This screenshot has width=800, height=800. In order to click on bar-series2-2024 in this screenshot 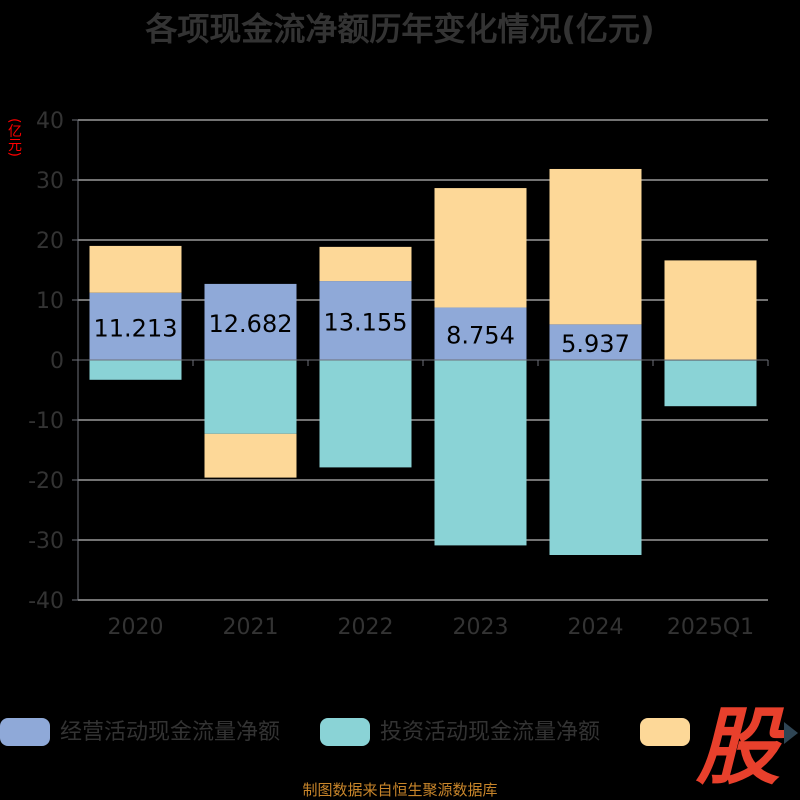, I will do `click(595, 457)`.